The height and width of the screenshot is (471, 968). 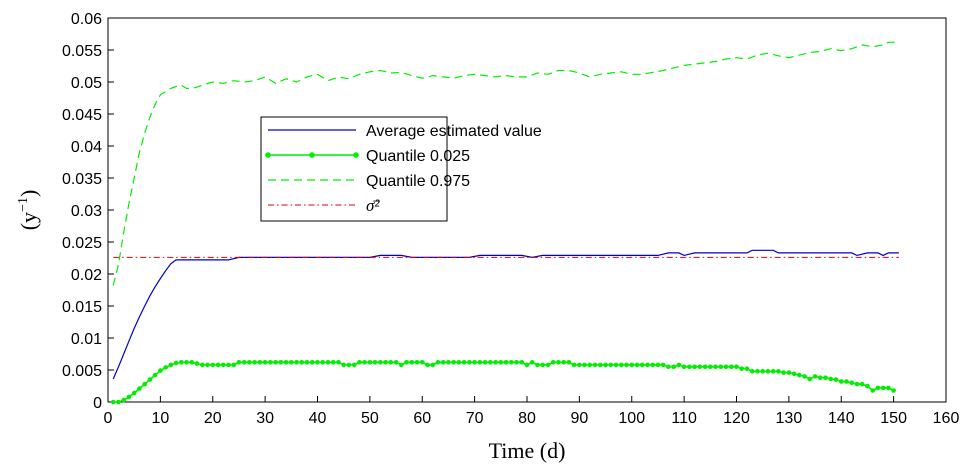 I want to click on x-tick-label: 110, so click(x=684, y=418).